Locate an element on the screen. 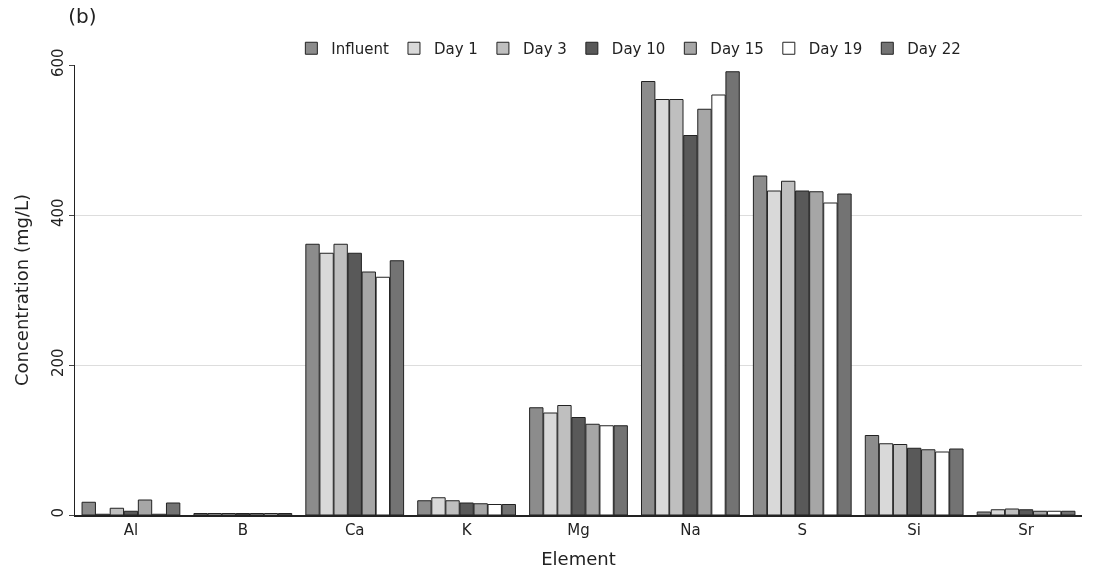 The height and width of the screenshot is (585, 1102). x-tick-label: Ca is located at coordinates (354, 529).